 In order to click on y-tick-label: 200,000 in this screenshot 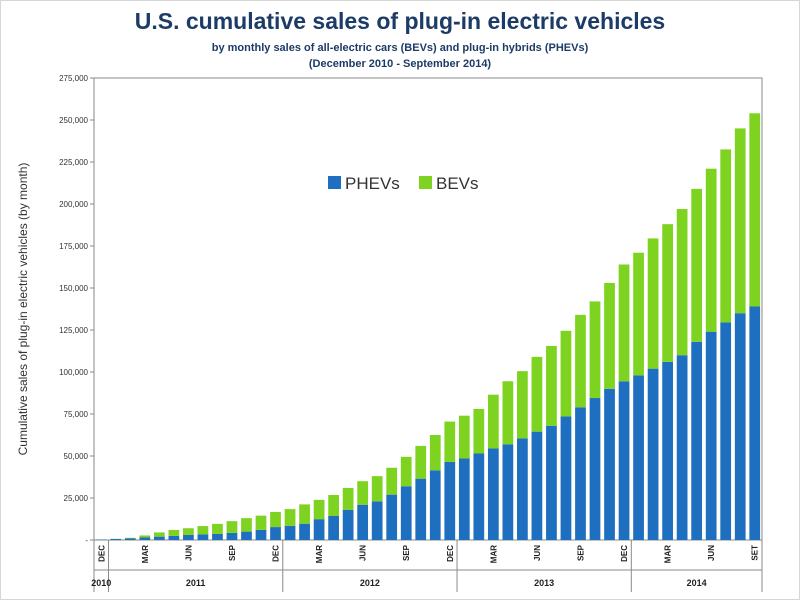, I will do `click(73, 204)`.